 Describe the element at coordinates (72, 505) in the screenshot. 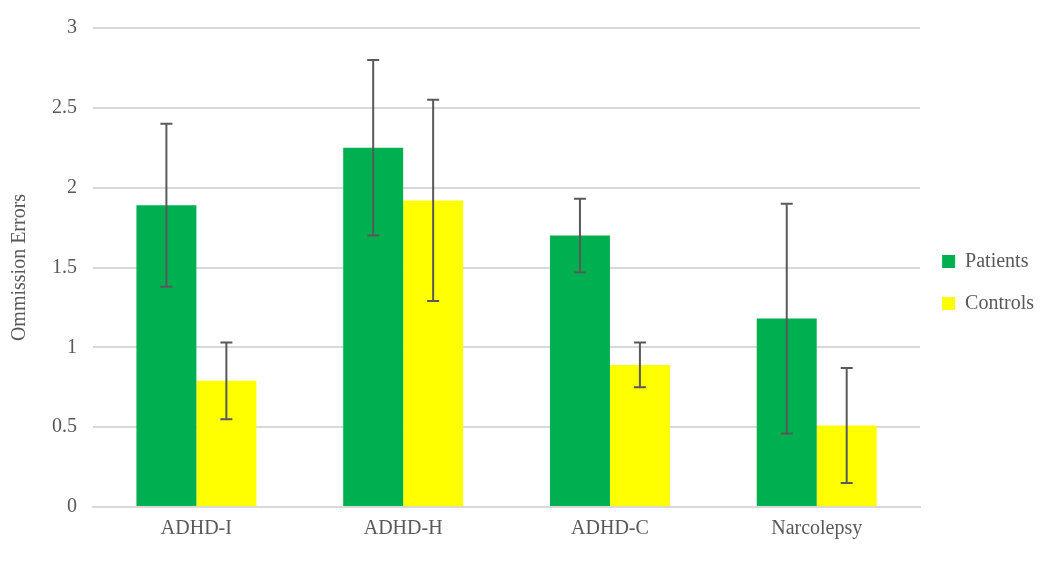

I see `y-tick-label: 0` at that location.